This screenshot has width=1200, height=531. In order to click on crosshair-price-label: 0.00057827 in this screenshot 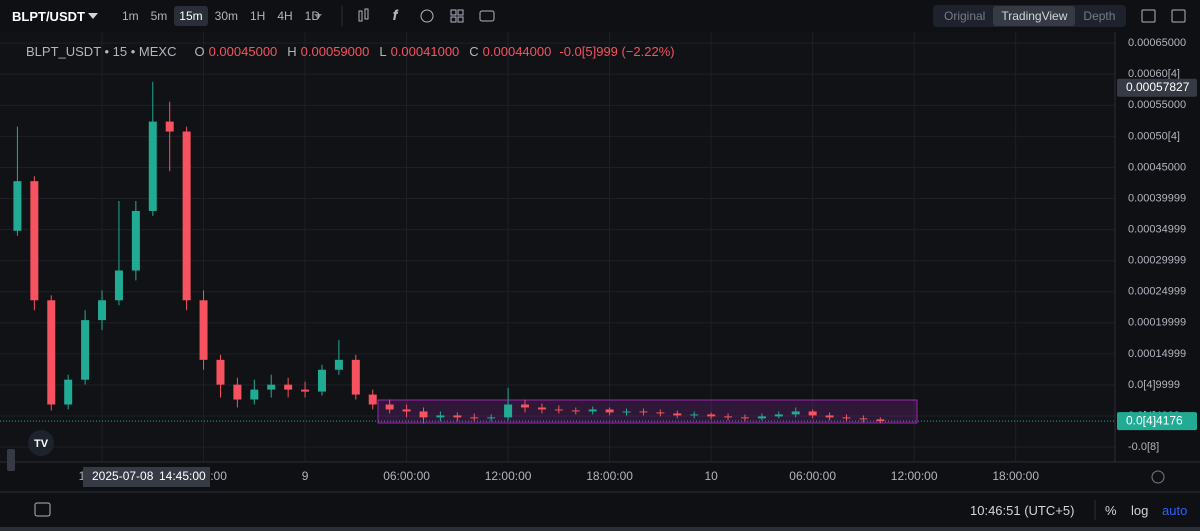, I will do `click(1158, 87)`.